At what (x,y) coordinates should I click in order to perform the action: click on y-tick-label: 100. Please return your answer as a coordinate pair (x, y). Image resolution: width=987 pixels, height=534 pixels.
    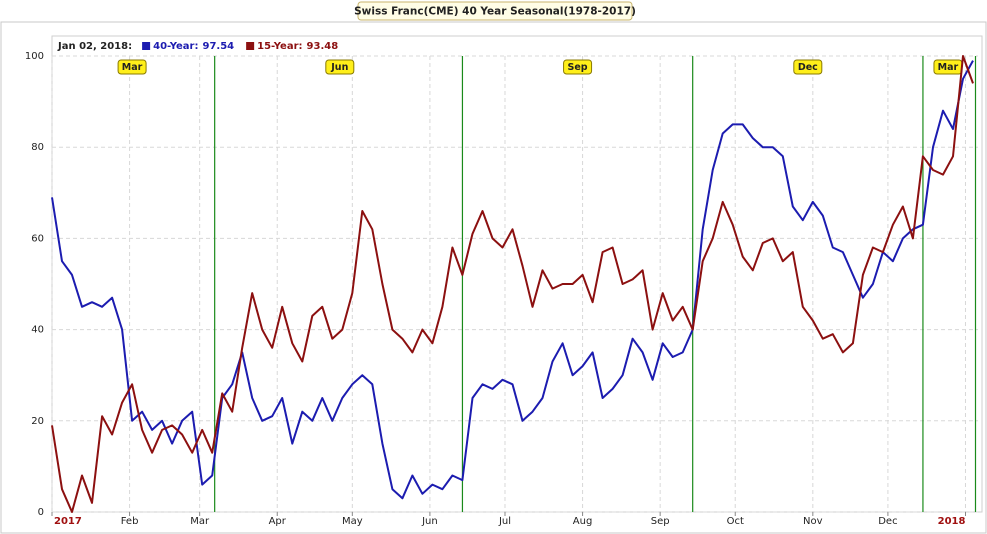
    Looking at the image, I should click on (34, 56).